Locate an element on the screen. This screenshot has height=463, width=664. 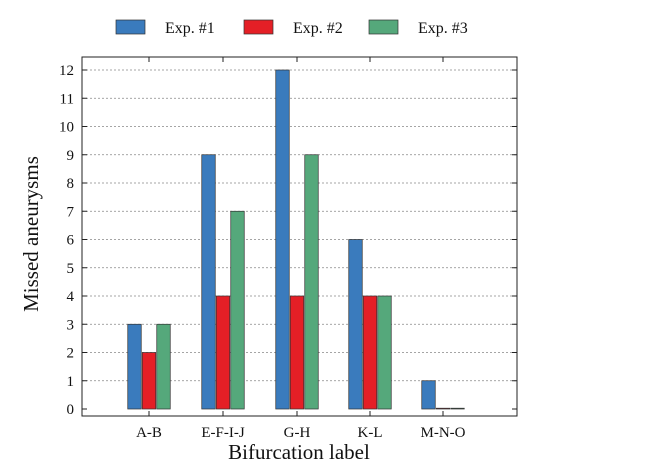
x-tick-label: G-H is located at coordinates (297, 433).